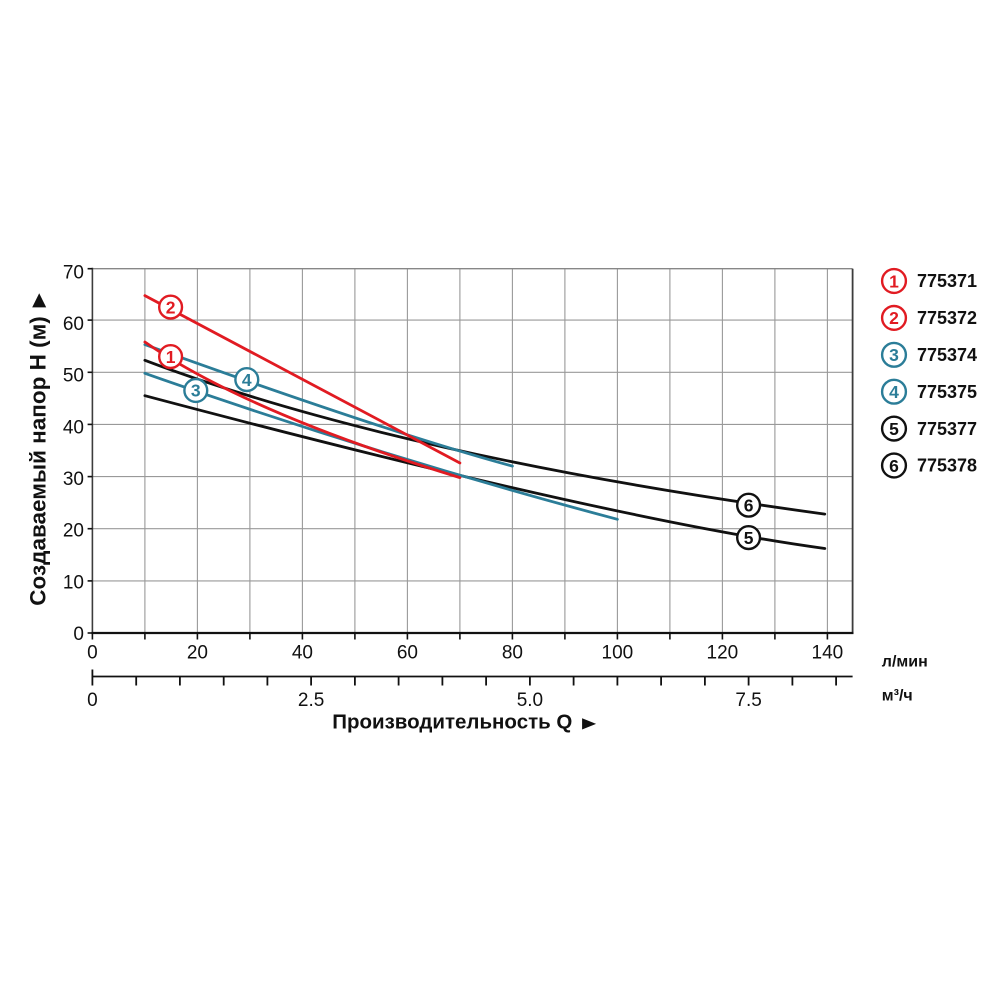 Image resolution: width=1000 pixels, height=1000 pixels. Describe the element at coordinates (723, 653) in the screenshot. I see `svg-text: 120` at that location.